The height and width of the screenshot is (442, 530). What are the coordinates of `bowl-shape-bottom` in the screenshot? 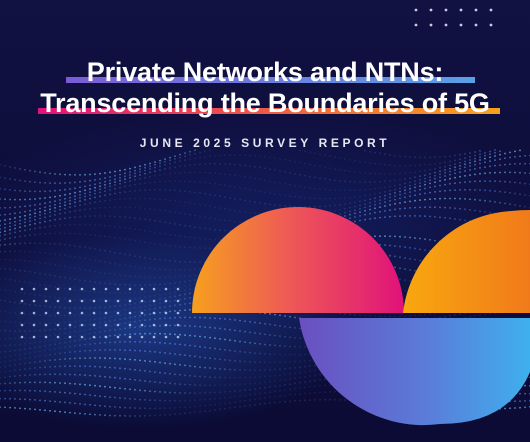 It's located at (414, 372).